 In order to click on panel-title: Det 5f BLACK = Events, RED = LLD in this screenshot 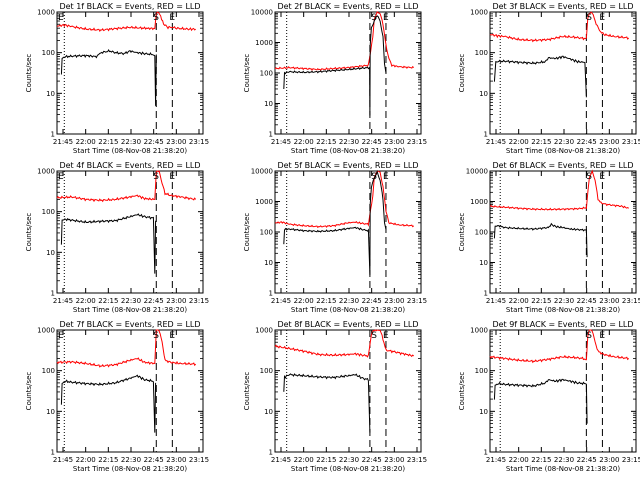, I will do `click(347, 165)`.